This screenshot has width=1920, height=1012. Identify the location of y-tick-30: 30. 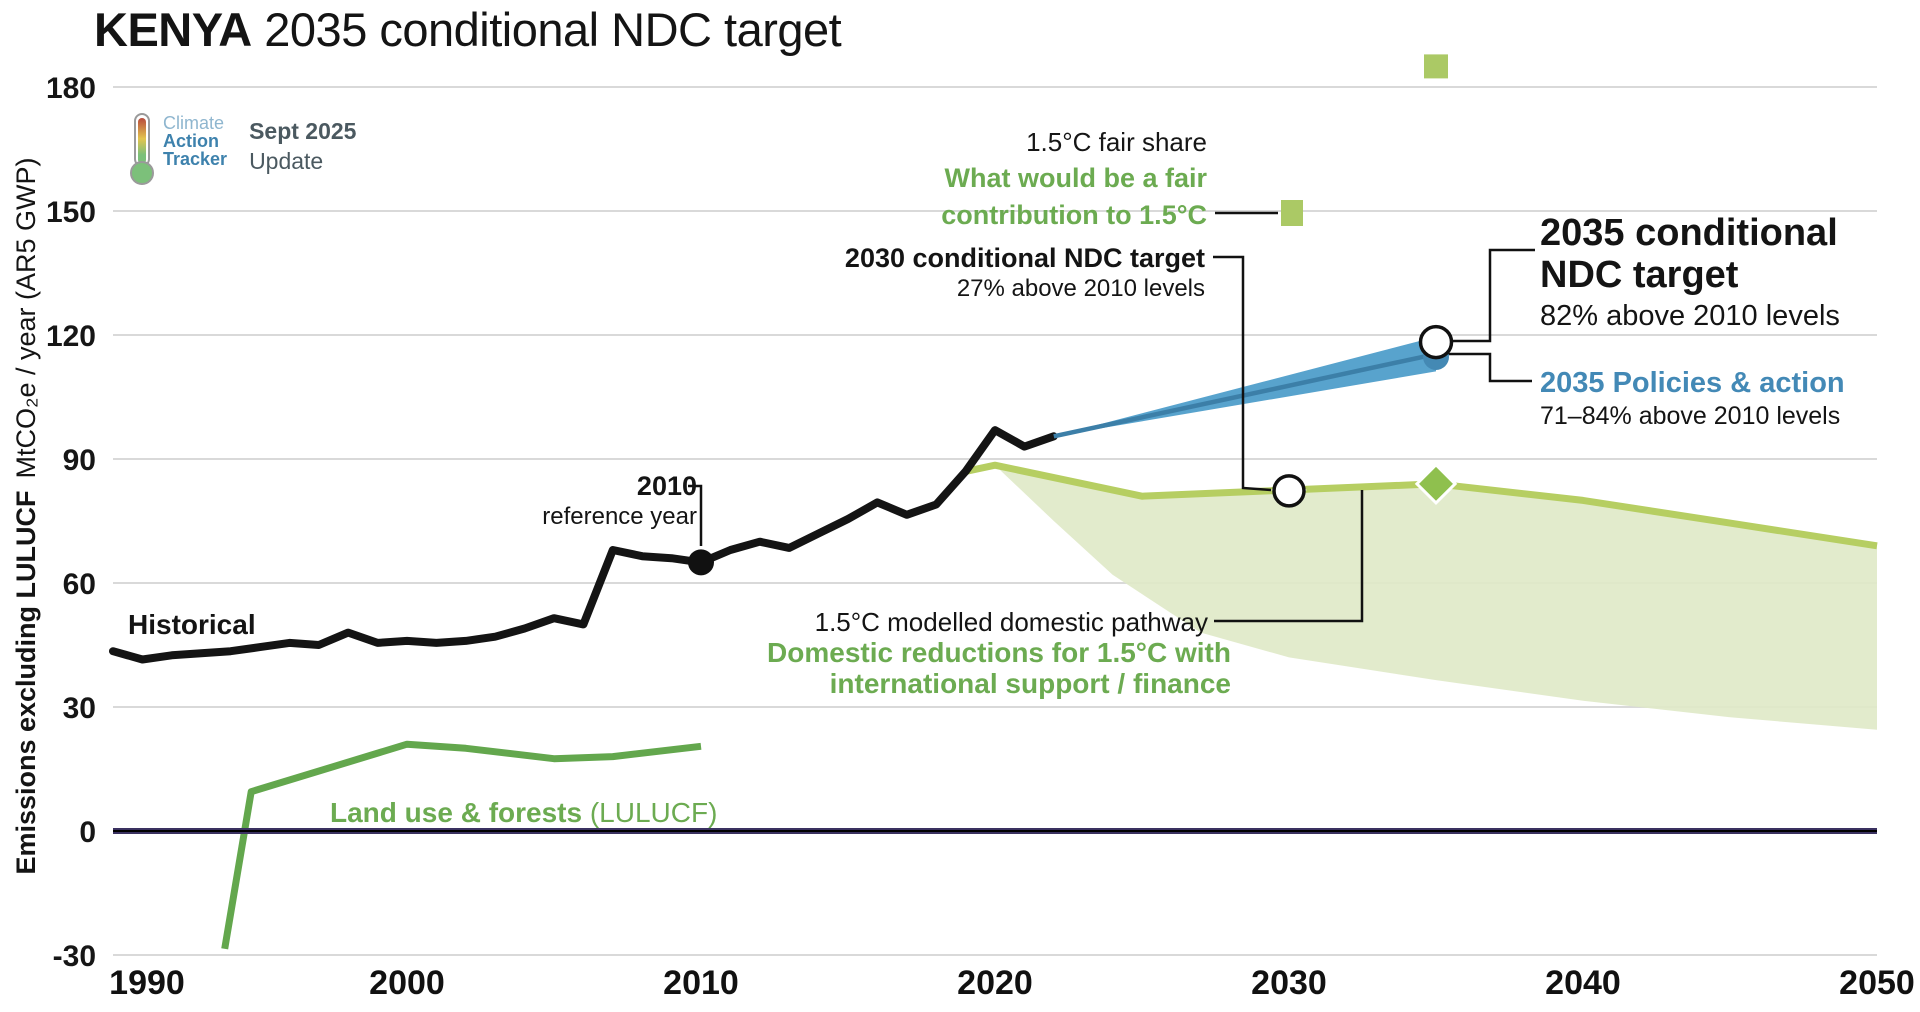
(79, 708).